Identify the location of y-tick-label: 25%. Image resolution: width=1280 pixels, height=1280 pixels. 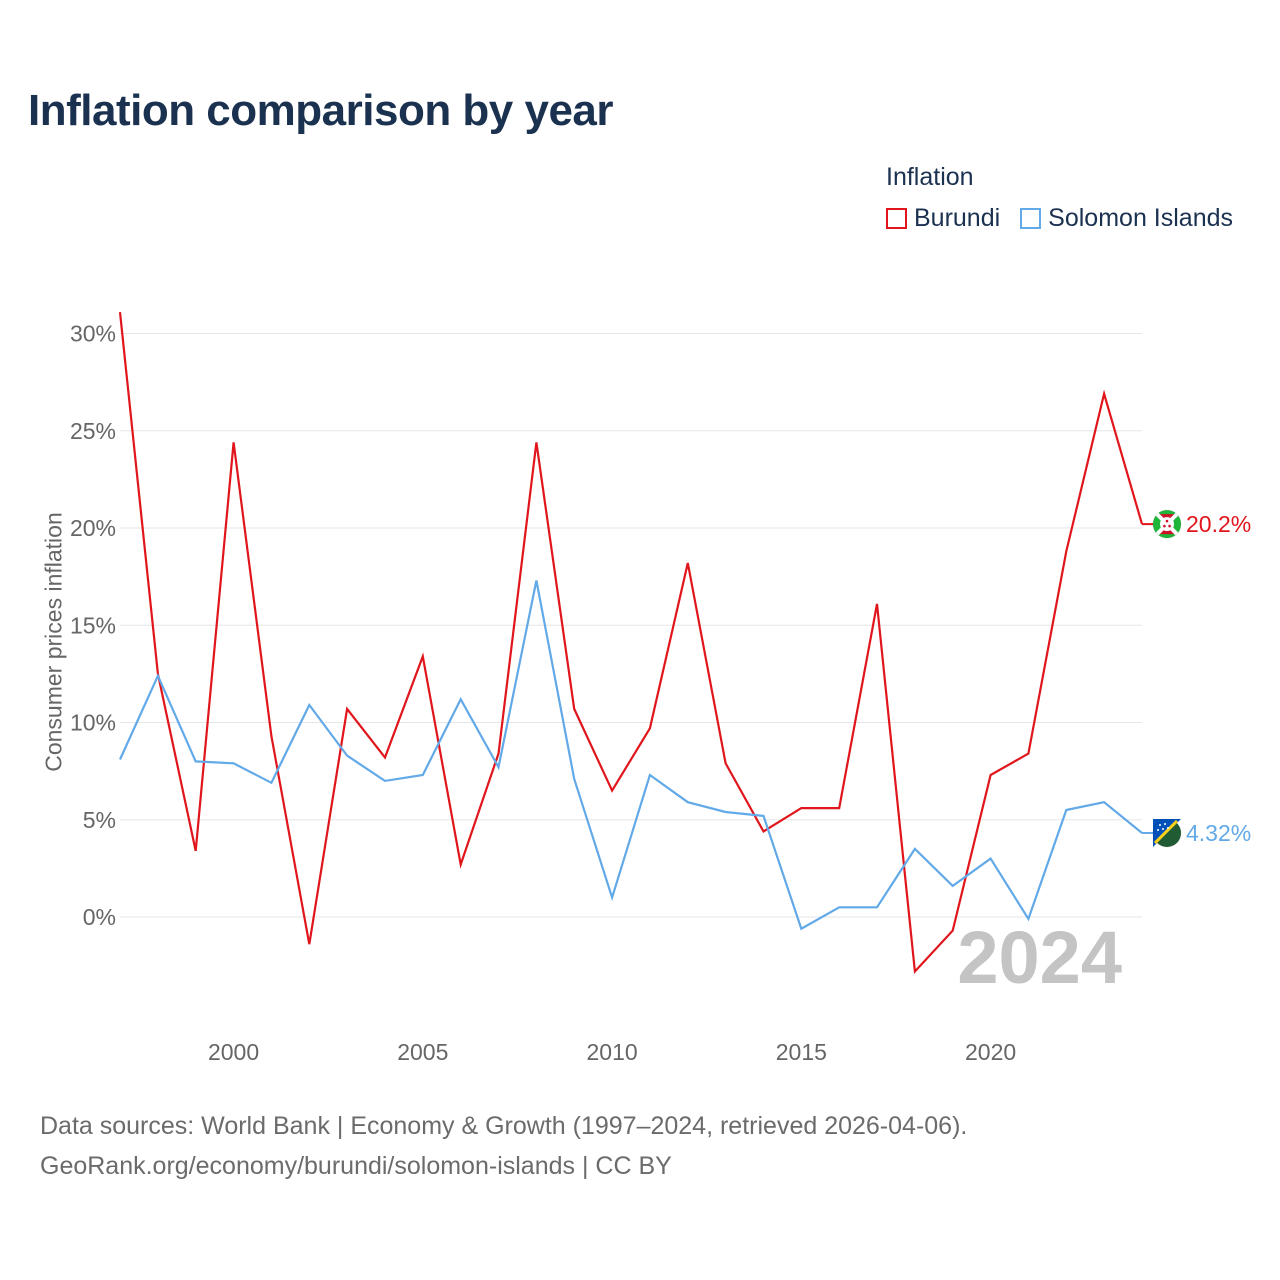
(93, 431).